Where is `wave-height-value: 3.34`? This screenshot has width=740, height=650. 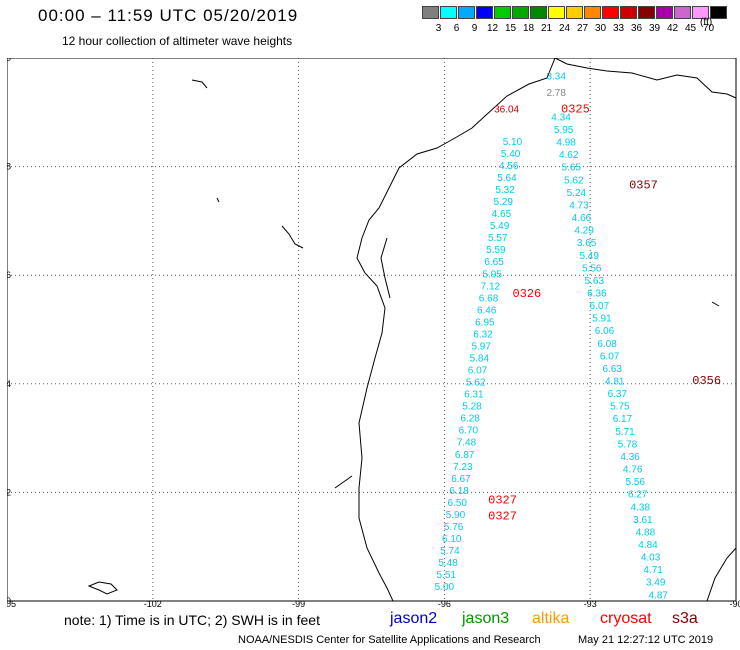 wave-height-value: 3.34 is located at coordinates (556, 77).